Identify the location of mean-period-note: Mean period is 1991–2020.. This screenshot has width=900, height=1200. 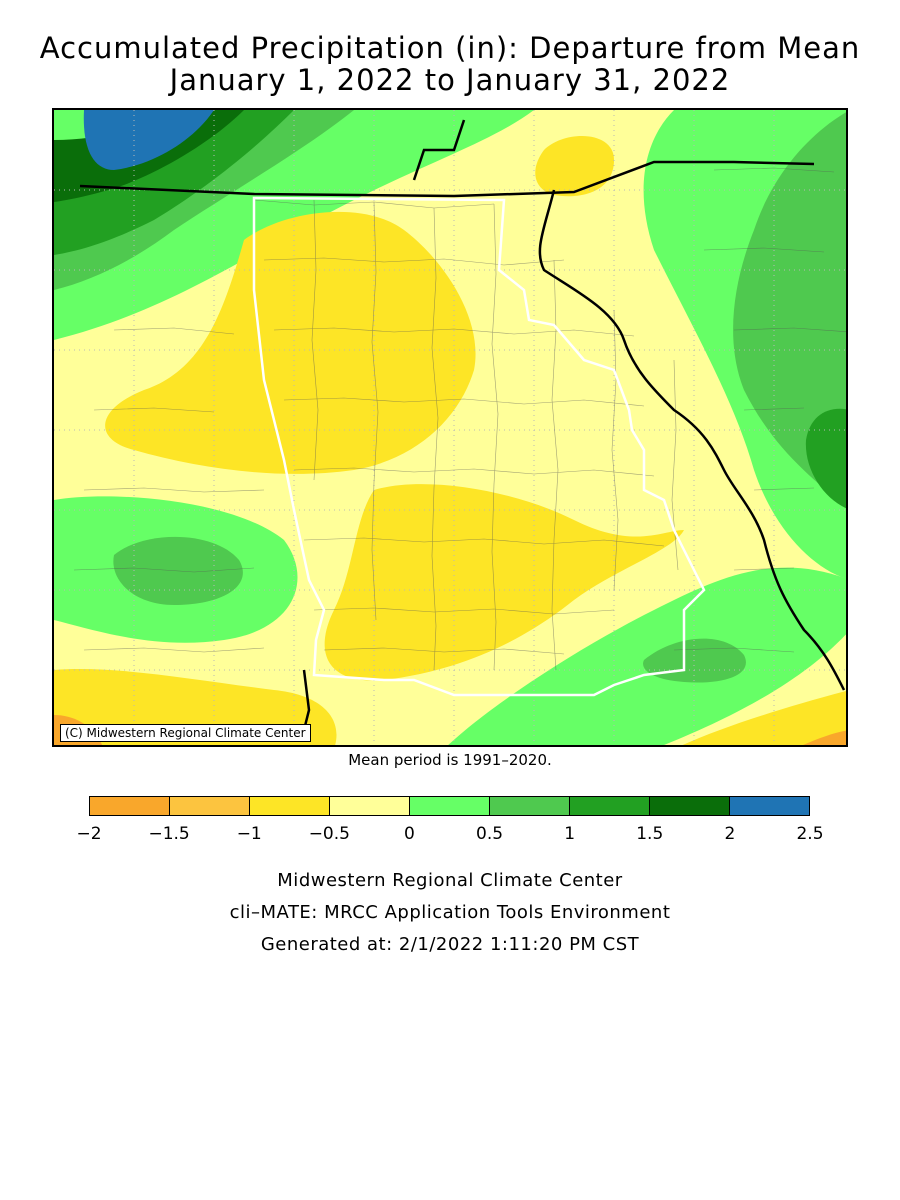
(450, 760).